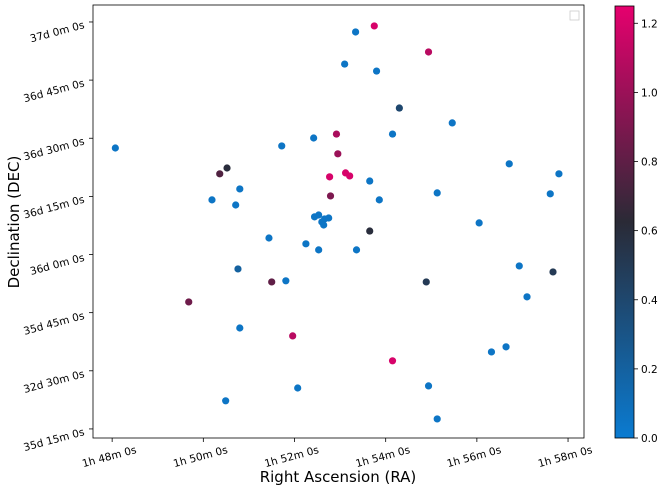 Image resolution: width=665 pixels, height=496 pixels. Describe the element at coordinates (649, 232) in the screenshot. I see `colorbar-tick-label: 0.6` at that location.